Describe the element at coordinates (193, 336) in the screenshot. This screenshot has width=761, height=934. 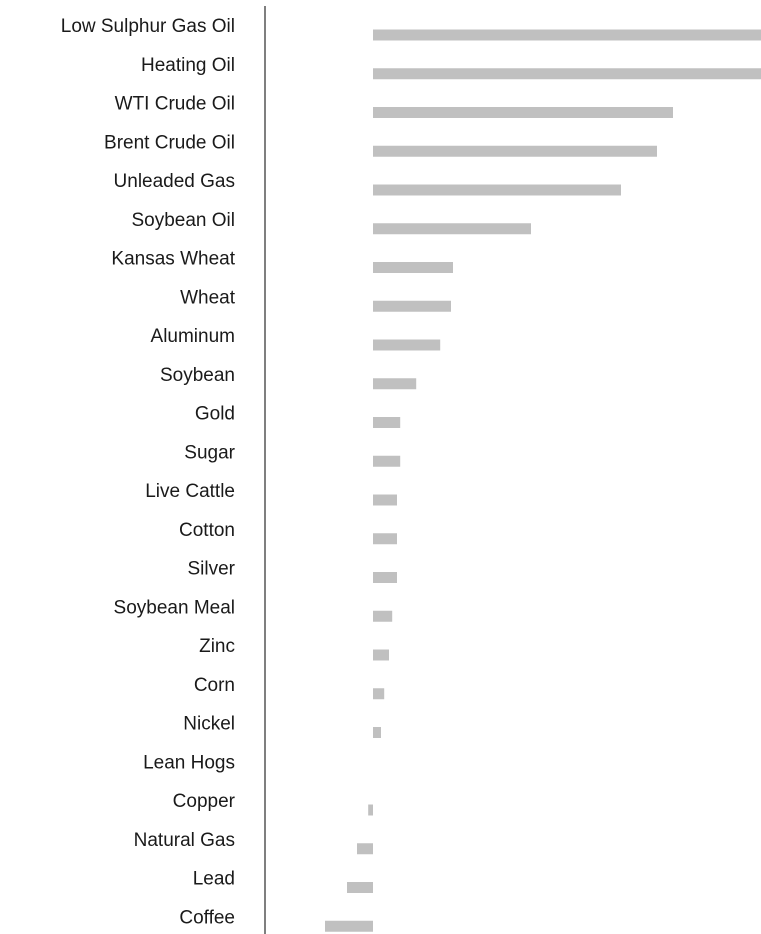
I see `category-label: Aluminum` at that location.